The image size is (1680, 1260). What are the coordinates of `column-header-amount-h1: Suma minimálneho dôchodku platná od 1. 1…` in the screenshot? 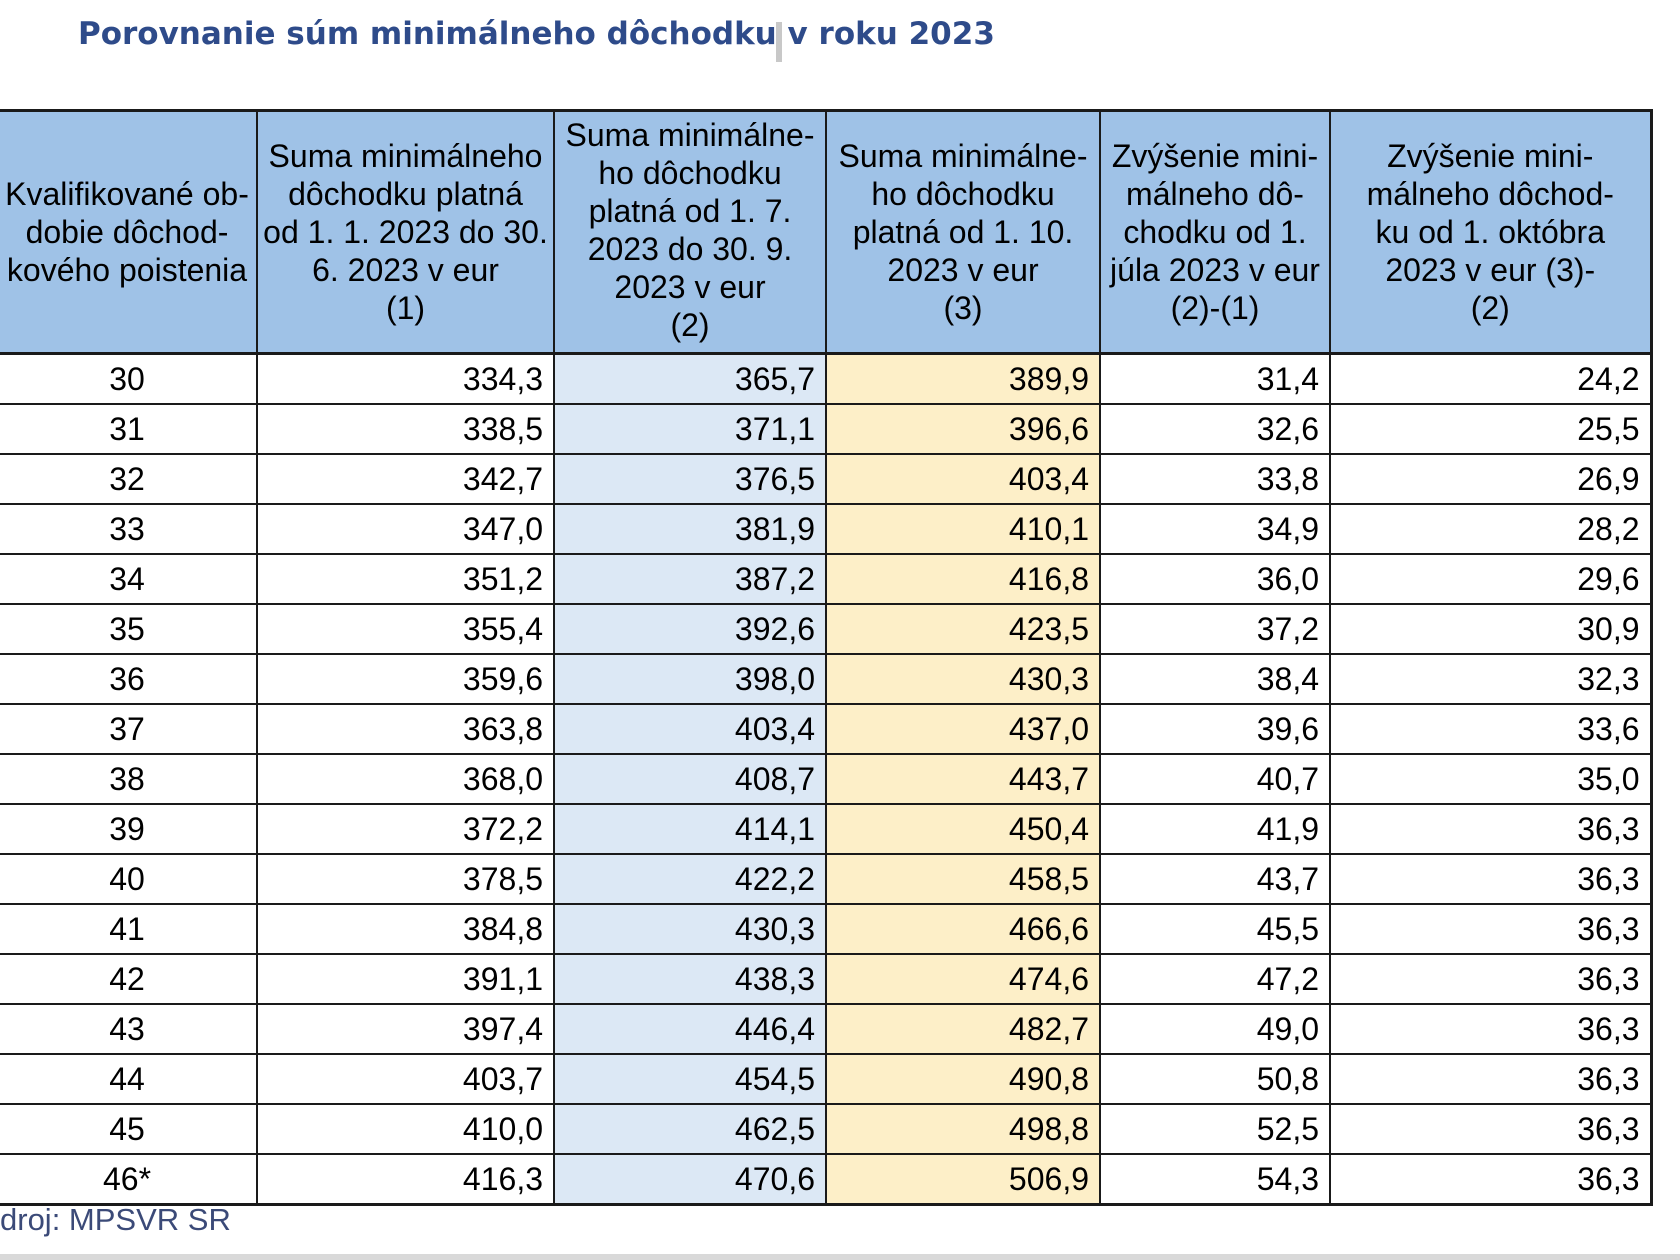 It's located at (405, 232).